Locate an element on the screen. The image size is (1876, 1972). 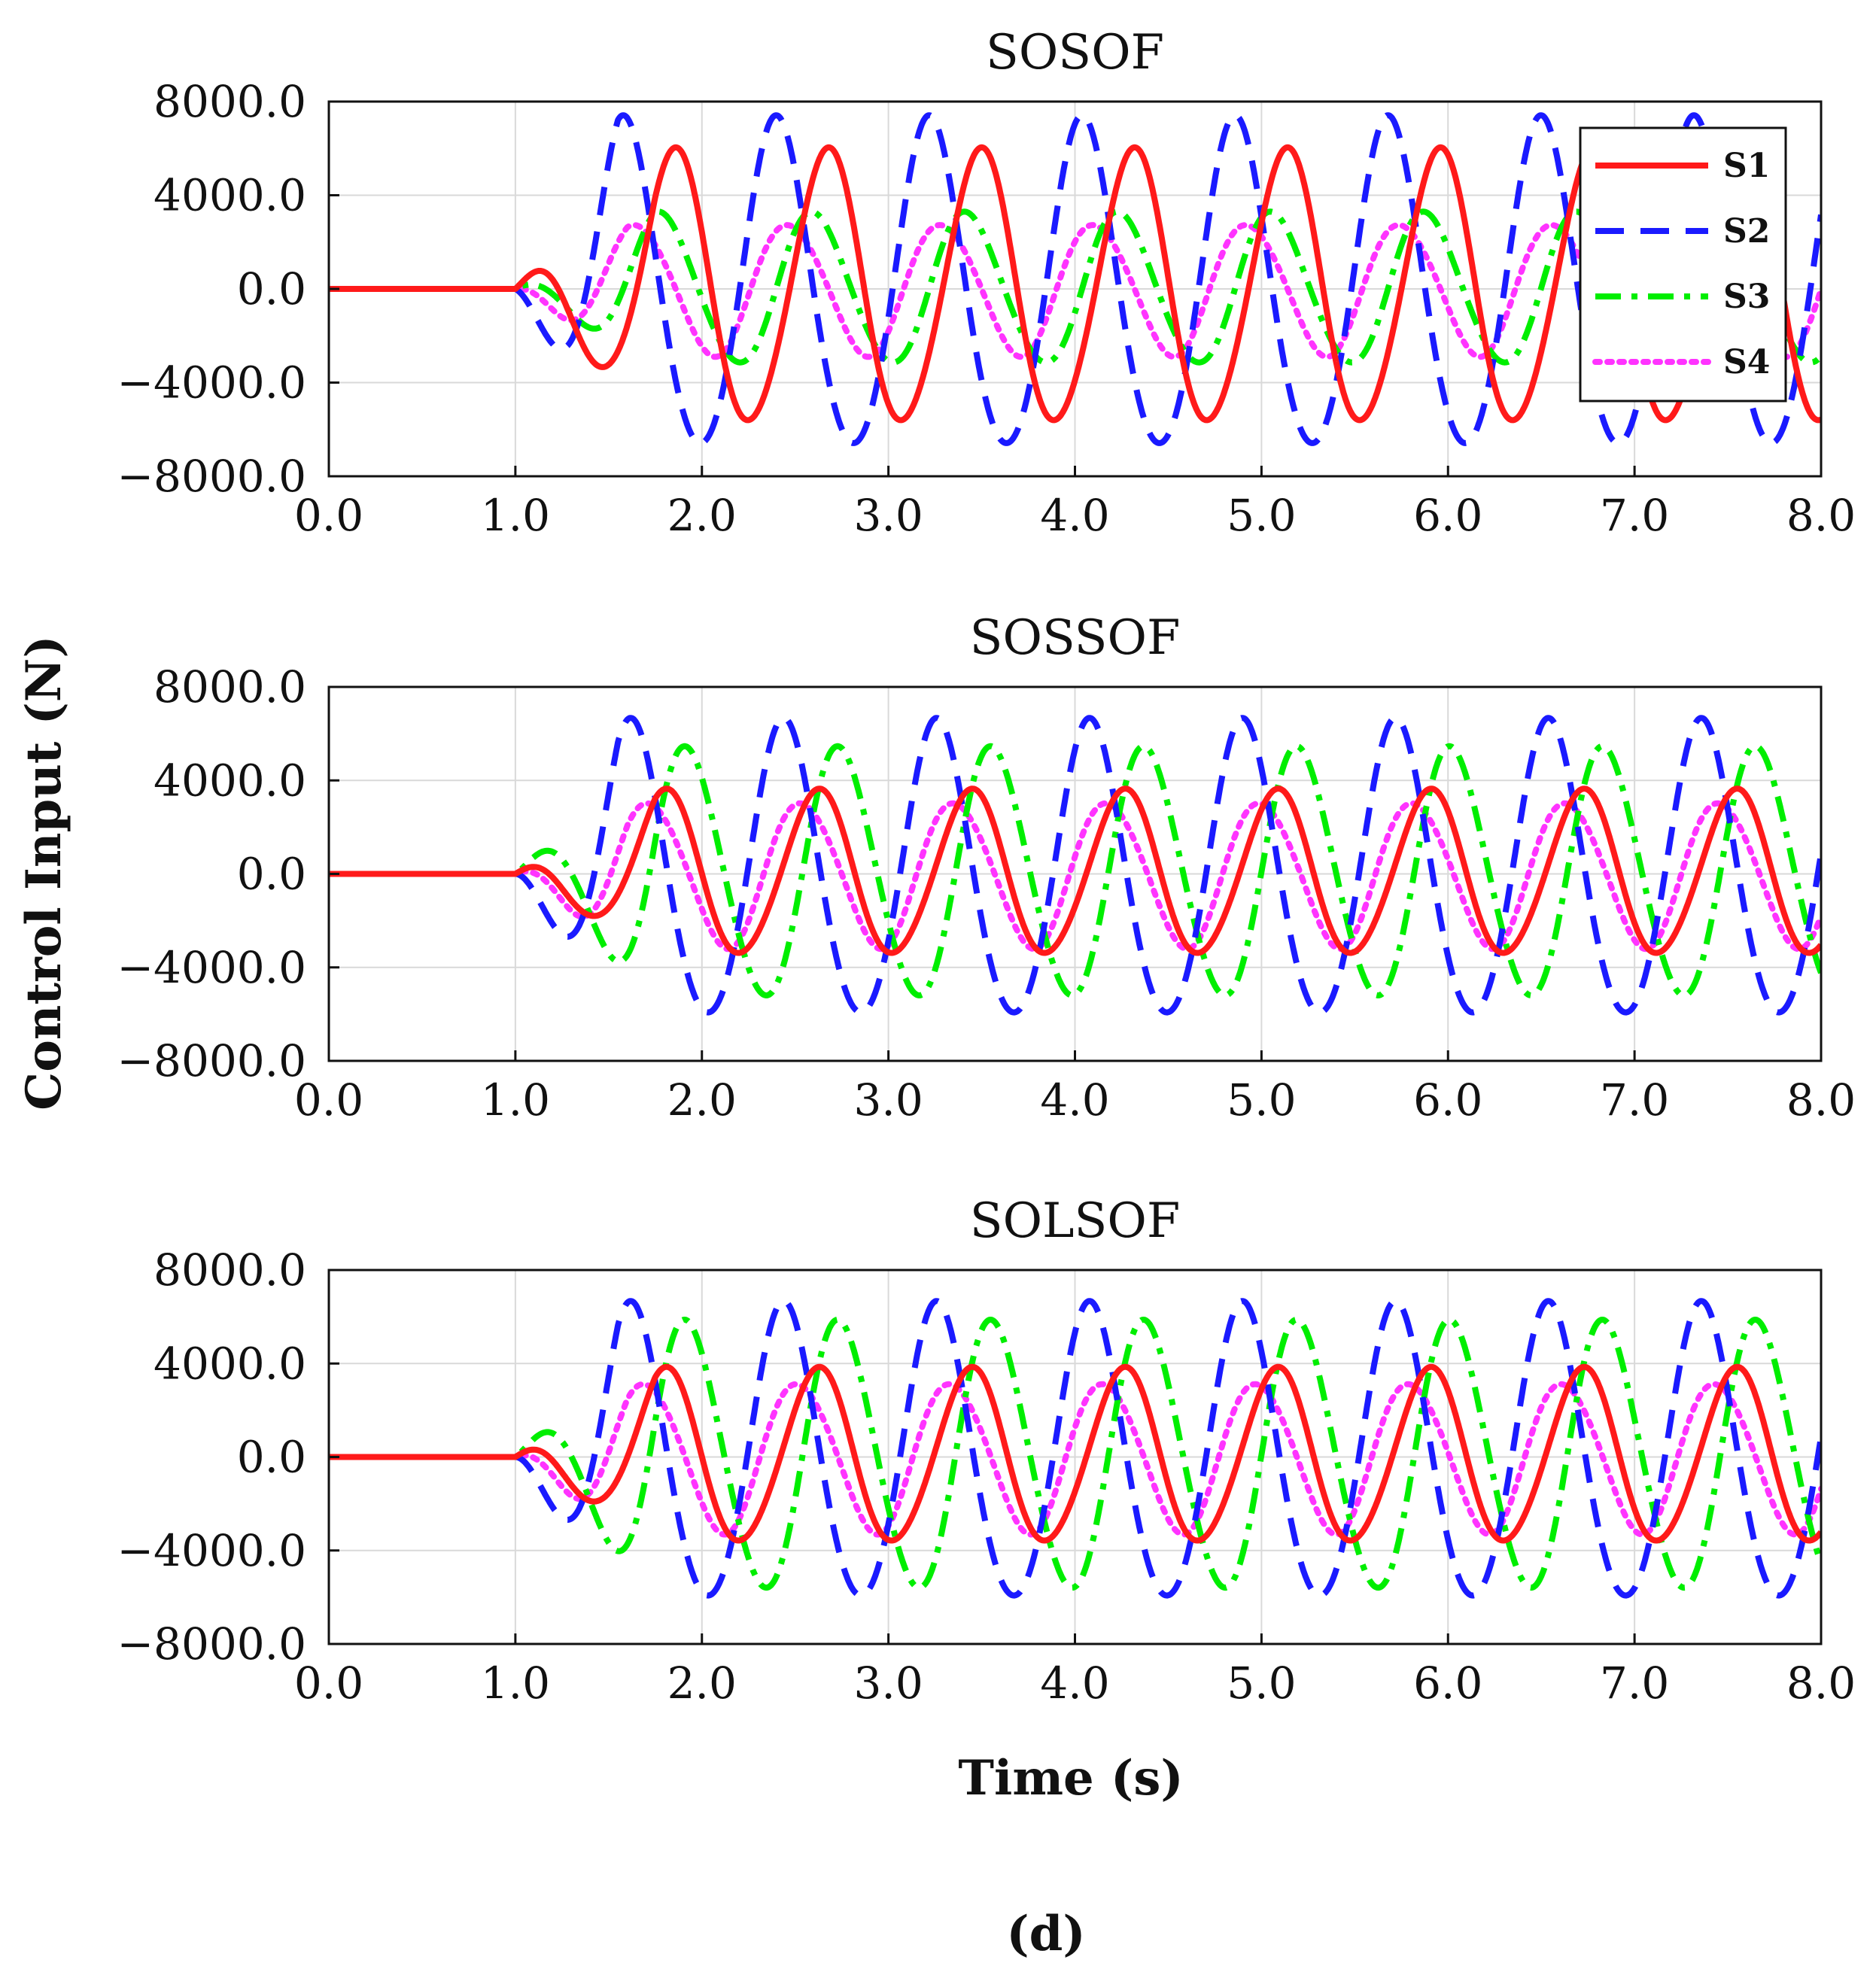
legend-label-s2: S2 is located at coordinates (1747, 232).